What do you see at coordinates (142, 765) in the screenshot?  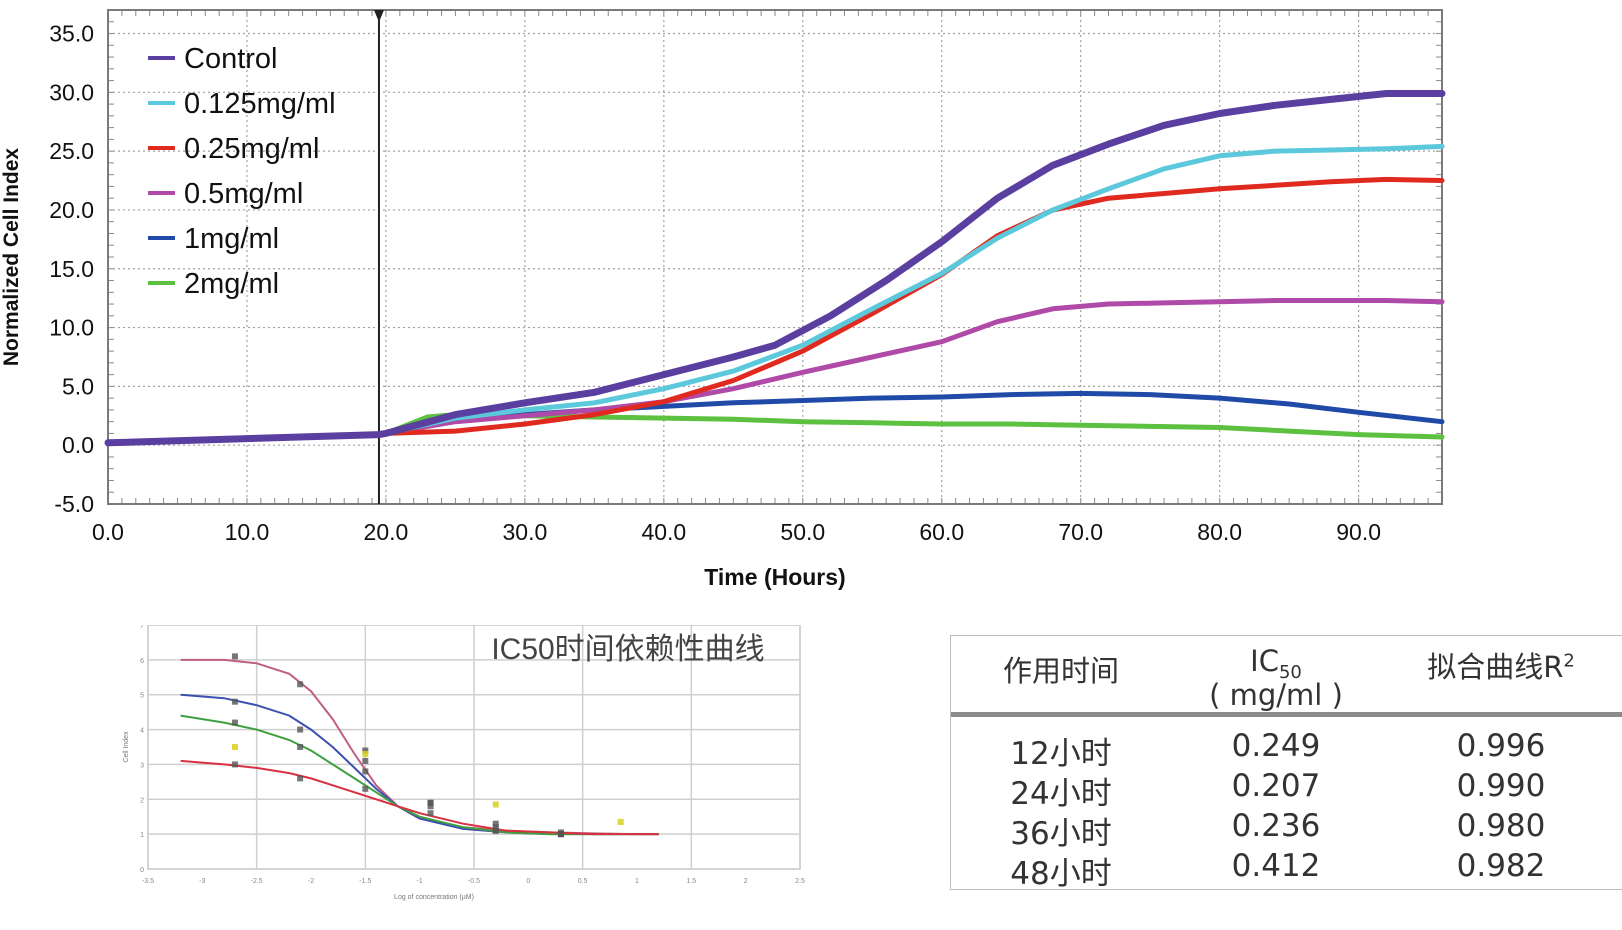 I see `ic50-y-tick-label: 3` at bounding box center [142, 765].